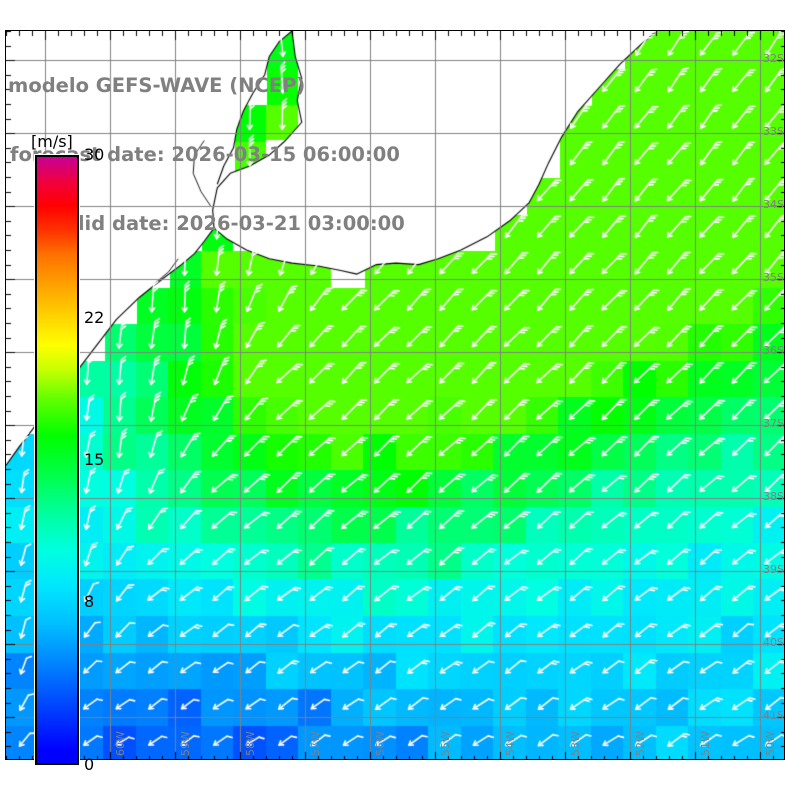 This screenshot has width=800, height=800. What do you see at coordinates (52, 141) in the screenshot?
I see `colorbar-unit-label: [m/s]` at bounding box center [52, 141].